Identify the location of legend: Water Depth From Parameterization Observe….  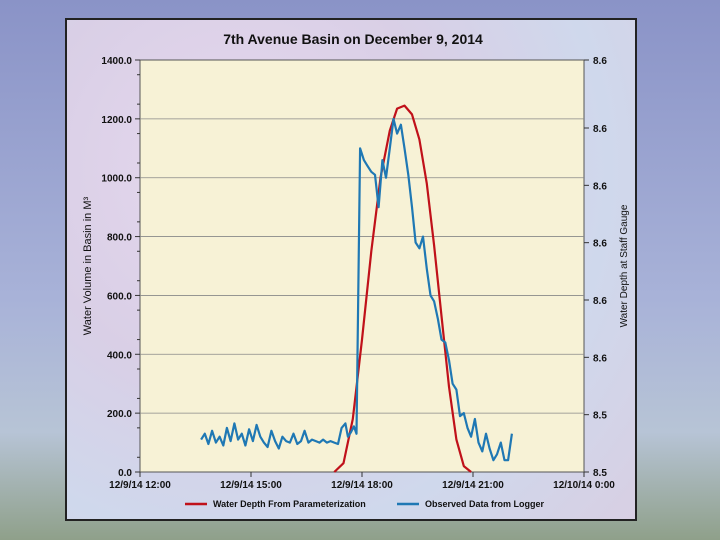
(365, 504).